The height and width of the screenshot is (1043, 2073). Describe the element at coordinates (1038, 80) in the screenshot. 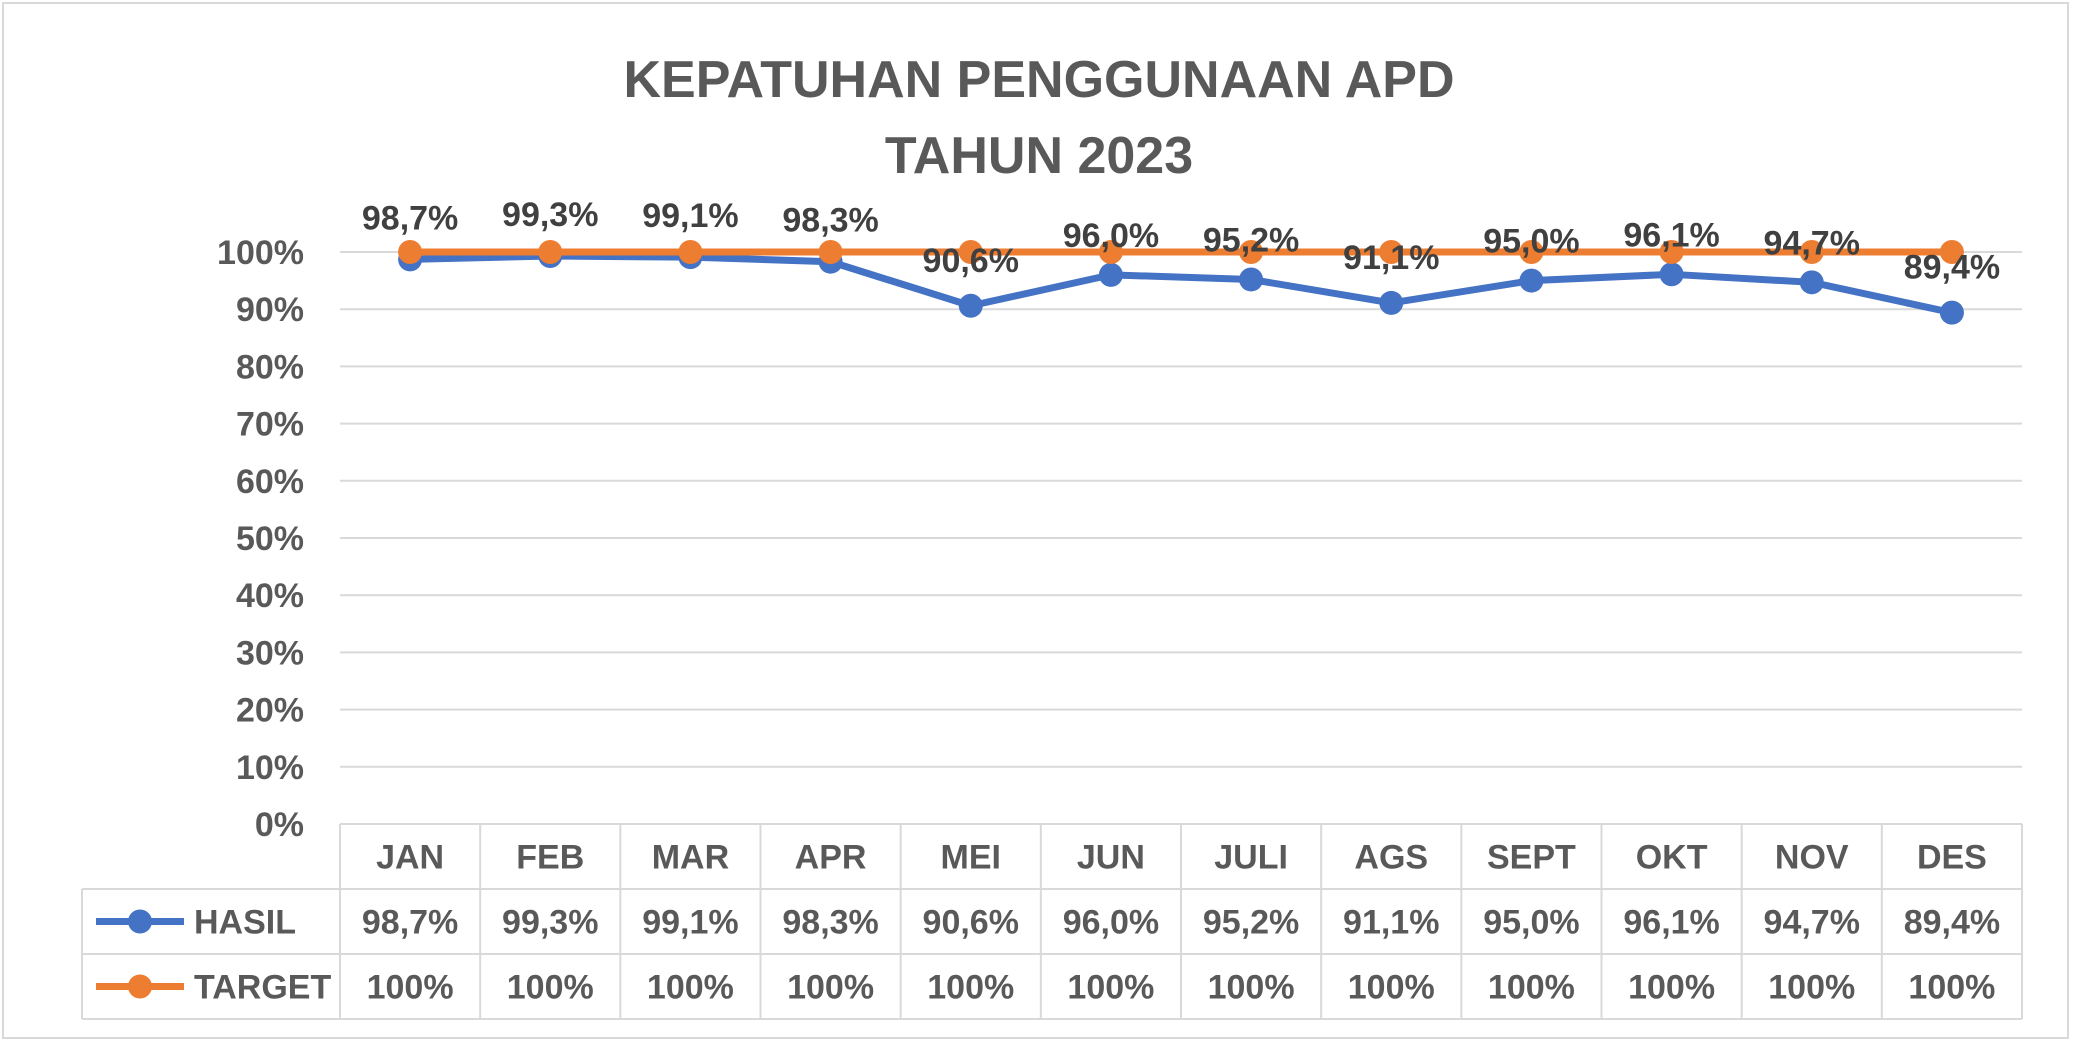

I see `chart-title-line-1: KEPATUHAN PENGGUNAAN APD` at that location.